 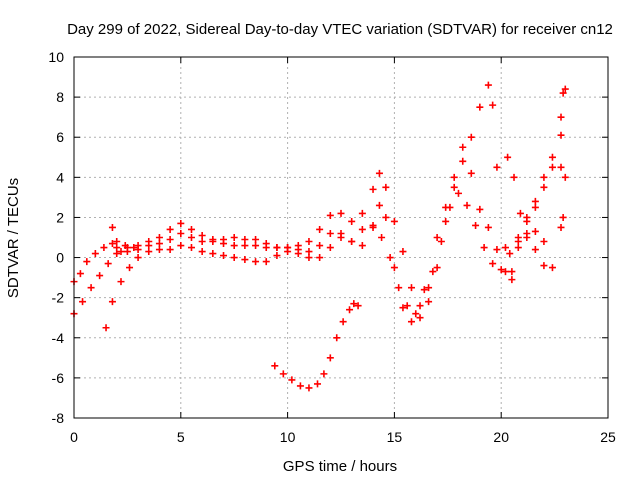 What do you see at coordinates (58, 298) in the screenshot?
I see `y-tick-label: -2` at bounding box center [58, 298].